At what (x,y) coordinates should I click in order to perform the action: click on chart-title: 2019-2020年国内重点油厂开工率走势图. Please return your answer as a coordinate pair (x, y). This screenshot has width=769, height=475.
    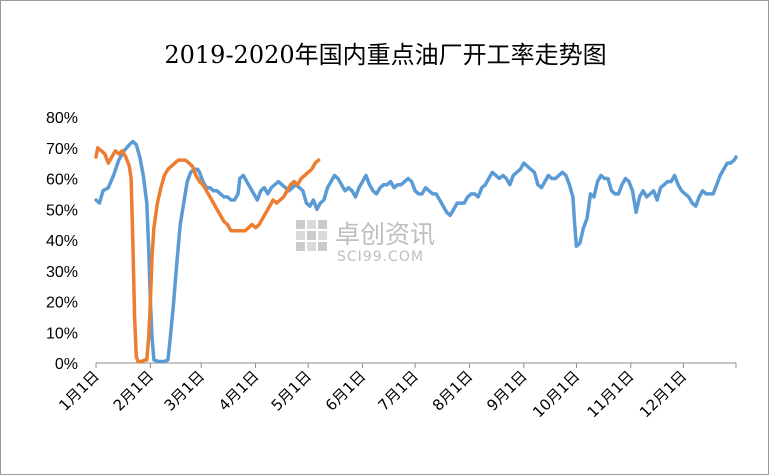
    Looking at the image, I should click on (385, 55).